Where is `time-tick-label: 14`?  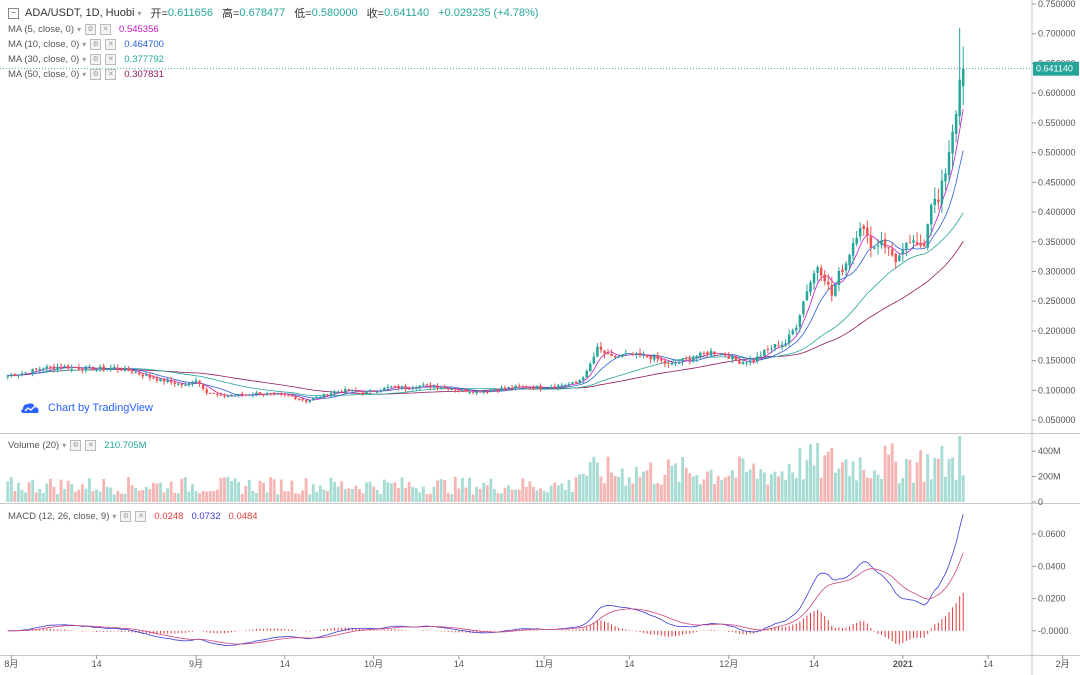 time-tick-label: 14 is located at coordinates (459, 664).